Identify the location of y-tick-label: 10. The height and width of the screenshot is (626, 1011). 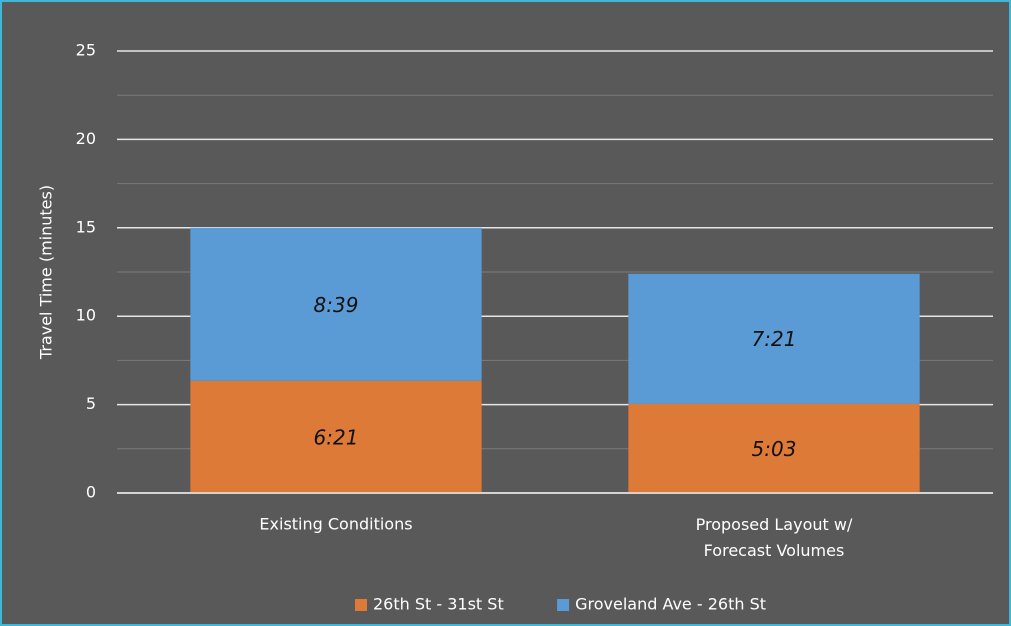
(86, 315).